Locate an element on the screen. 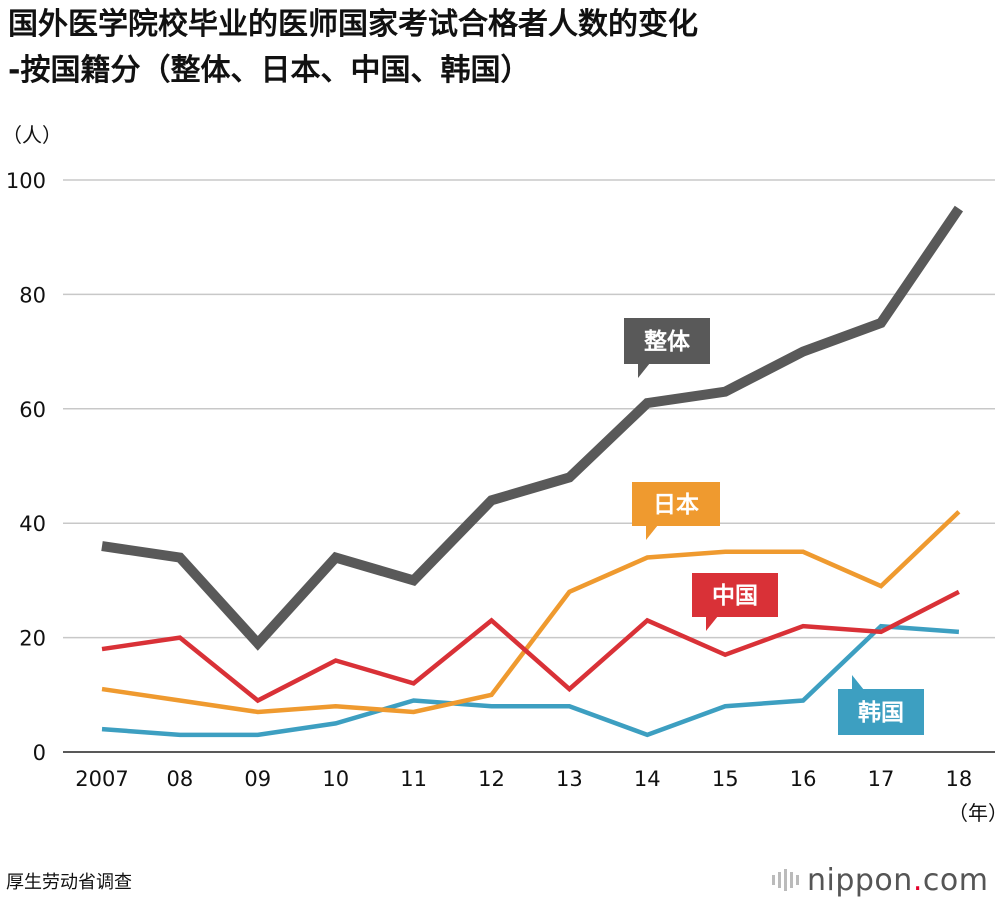  x-tick-label: 15 is located at coordinates (725, 779).